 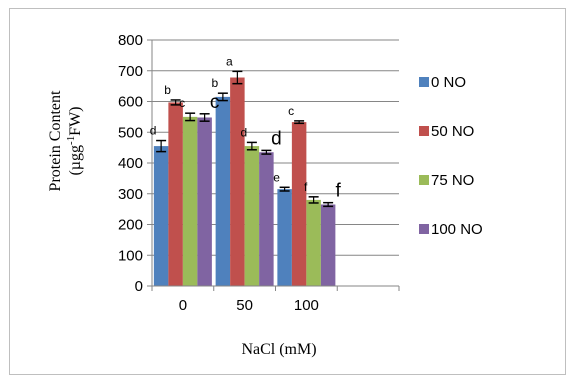 I want to click on significance-letter-2-2: f, so click(x=306, y=187).